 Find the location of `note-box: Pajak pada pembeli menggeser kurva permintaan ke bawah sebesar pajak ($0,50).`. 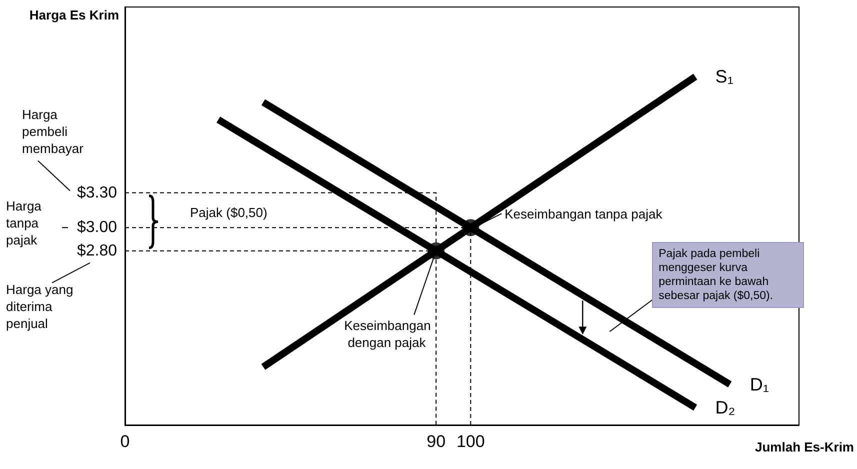

note-box: Pajak pada pembeli menggeser kurva permintaan ke bawah sebesar pajak ($0,50). is located at coordinates (728, 275).